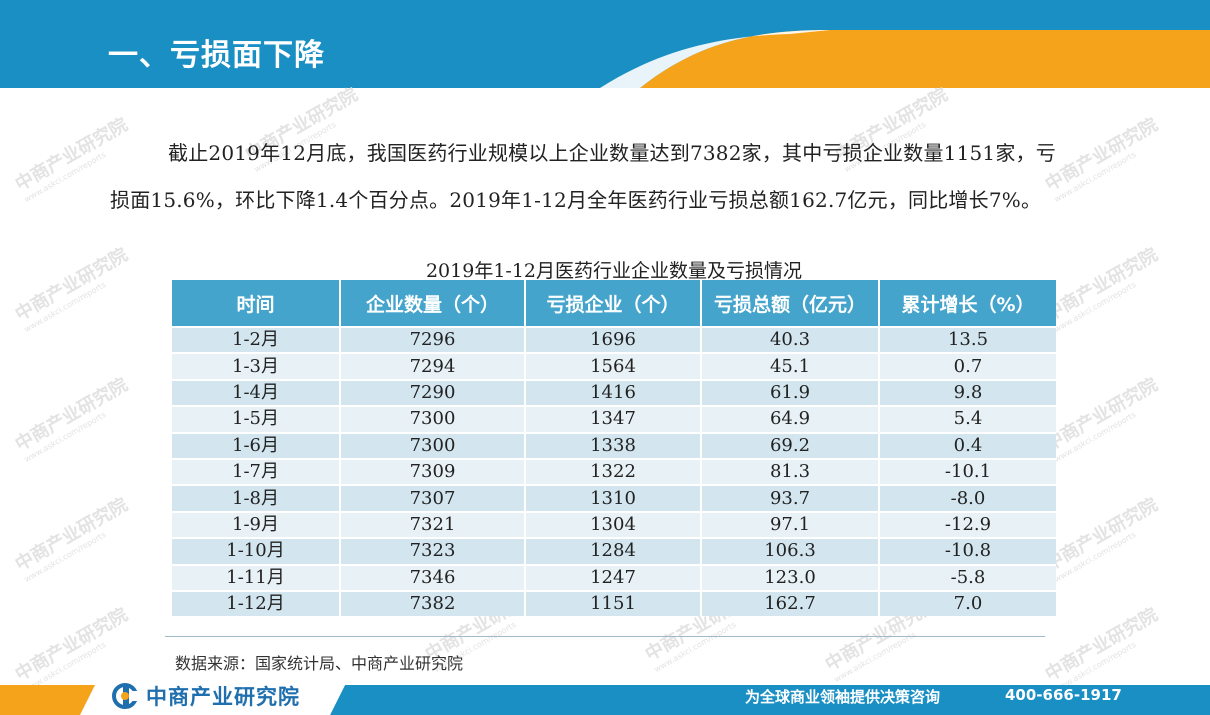 This screenshot has width=1210, height=715. I want to click on header-background, so click(605, 44).